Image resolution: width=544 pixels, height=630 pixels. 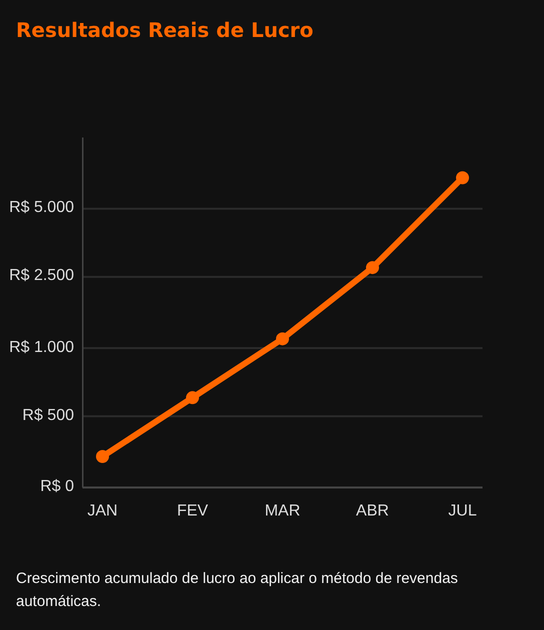 I want to click on ref-line-label: R$ 2.500, so click(x=41, y=276).